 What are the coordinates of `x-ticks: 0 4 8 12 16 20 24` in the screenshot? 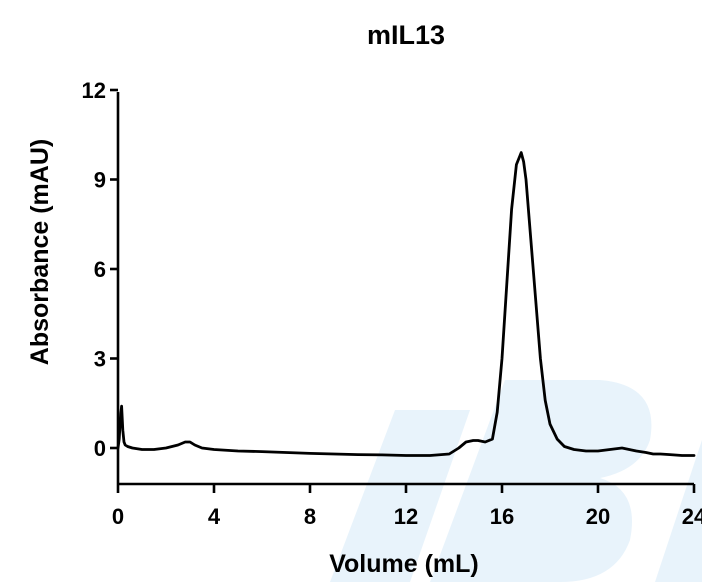 It's located at (407, 506).